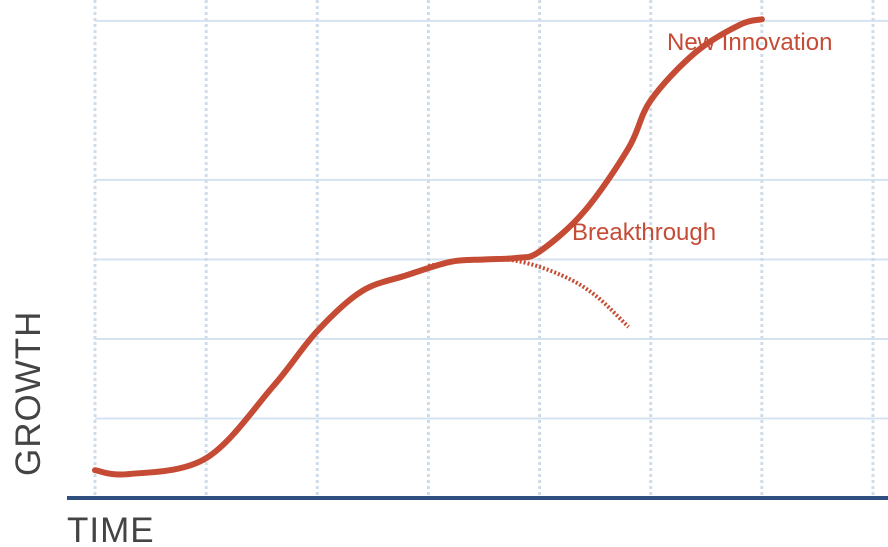  What do you see at coordinates (702, 137) in the screenshot?
I see `annotations: New Innovation Breakthrough` at bounding box center [702, 137].